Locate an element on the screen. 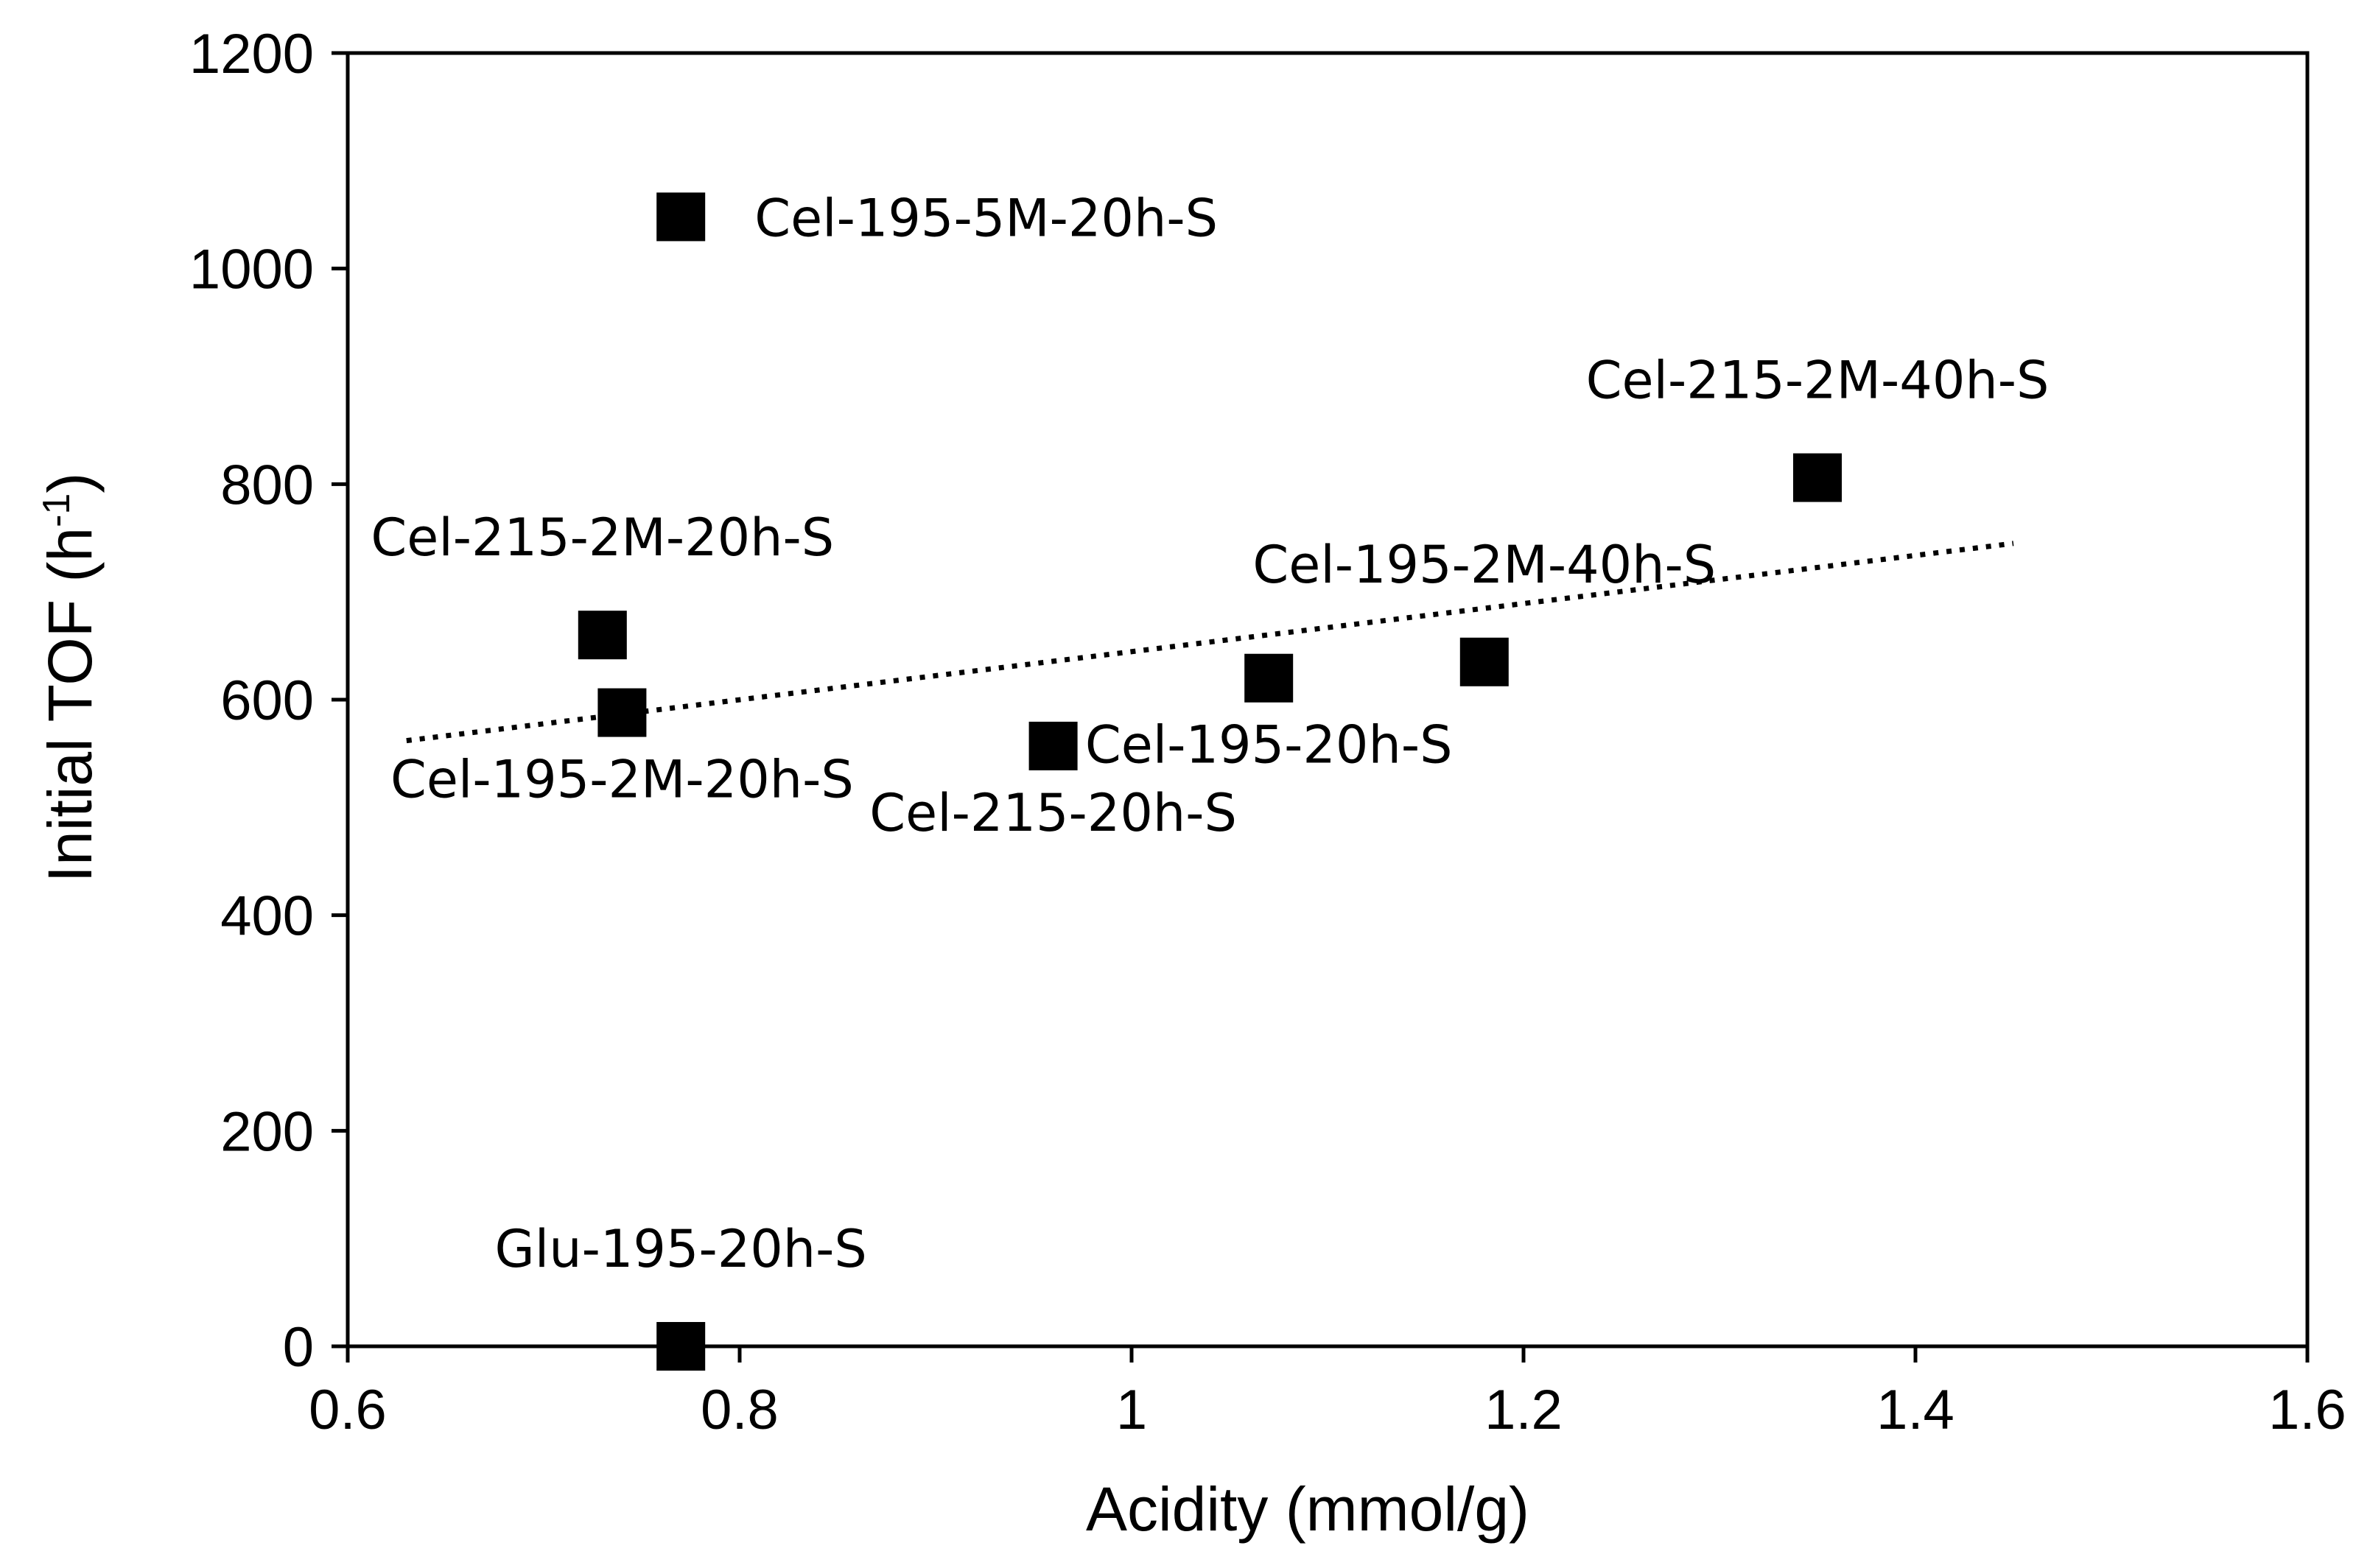 The height and width of the screenshot is (1568, 2370). y-tick-label: 0 is located at coordinates (298, 1347).